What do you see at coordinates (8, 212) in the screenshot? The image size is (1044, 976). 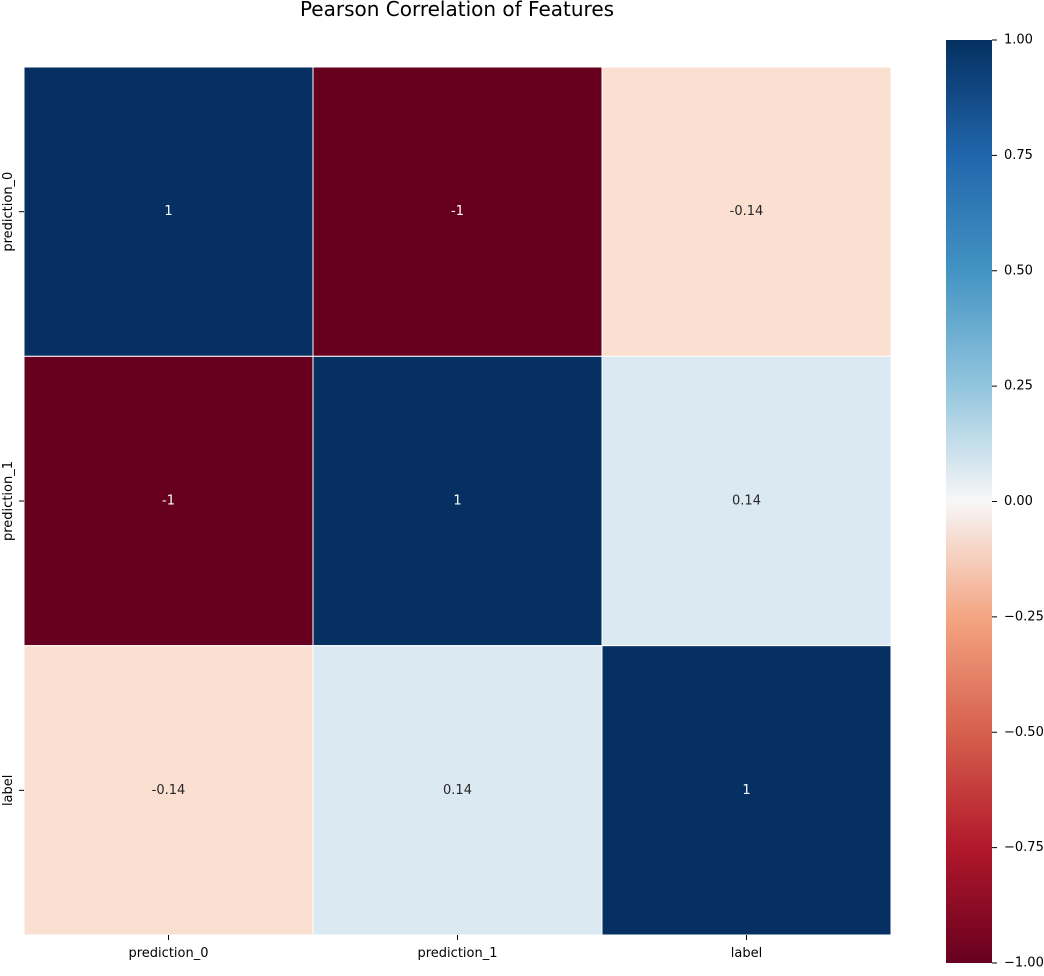 I see `y-tick-label: prediction_0` at bounding box center [8, 212].